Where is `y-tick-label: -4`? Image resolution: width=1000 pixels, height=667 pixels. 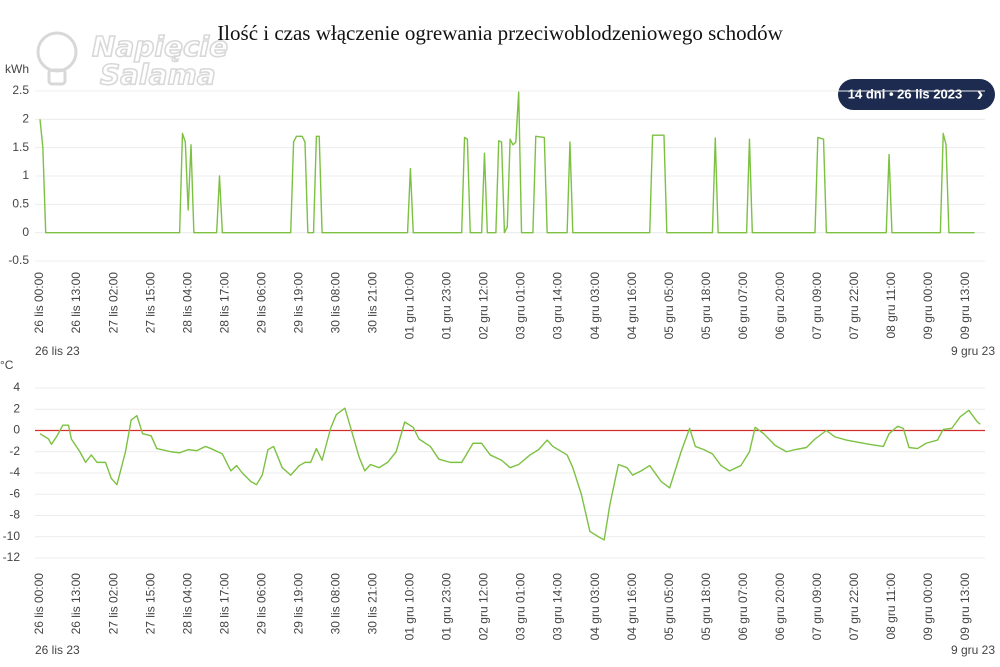 y-tick-label: -4 is located at coordinates (14, 472).